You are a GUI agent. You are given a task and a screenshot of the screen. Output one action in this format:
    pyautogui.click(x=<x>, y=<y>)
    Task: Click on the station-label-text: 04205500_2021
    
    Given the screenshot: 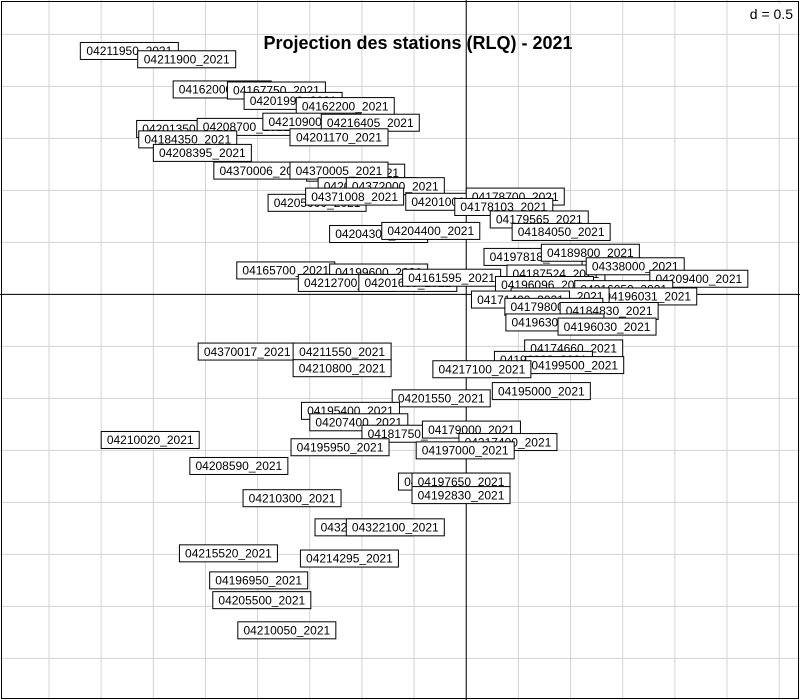 What is the action you would take?
    pyautogui.click(x=261, y=600)
    